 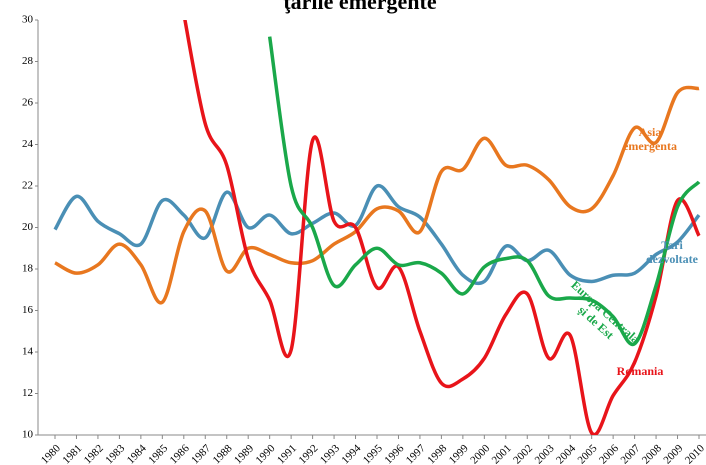 I want to click on y-tick-label: 20, so click(x=28, y=227).